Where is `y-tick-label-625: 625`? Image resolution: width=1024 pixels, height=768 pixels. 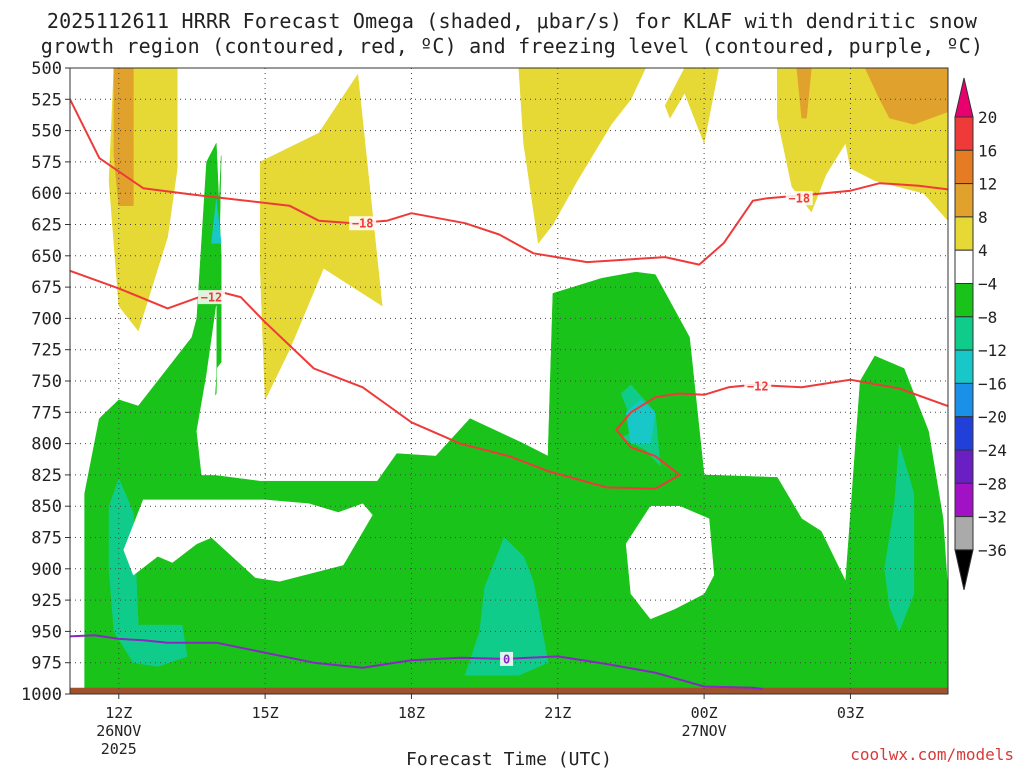
y-tick-label-625: 625 is located at coordinates (46, 226).